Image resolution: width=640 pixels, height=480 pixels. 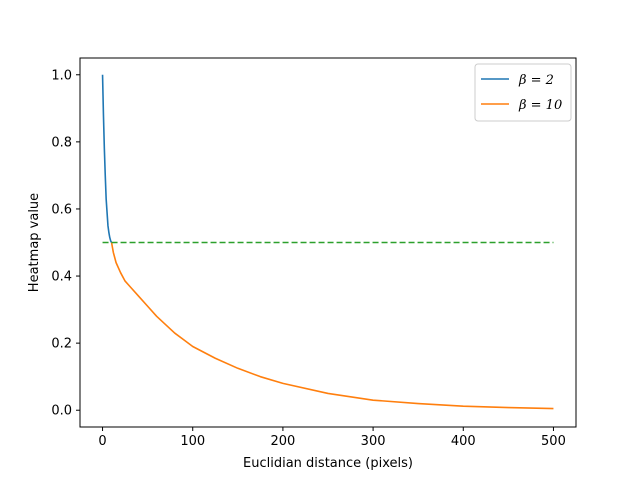 What do you see at coordinates (536, 80) in the screenshot?
I see `legend-label-0: β = 2` at bounding box center [536, 80].